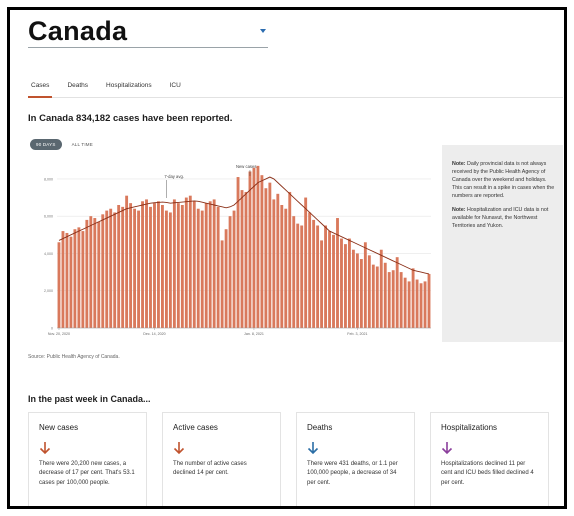 The width and height of the screenshot is (574, 516). Describe the element at coordinates (74, 357) in the screenshot. I see `source-text: Source: Public Health Agency of Canada.` at that location.